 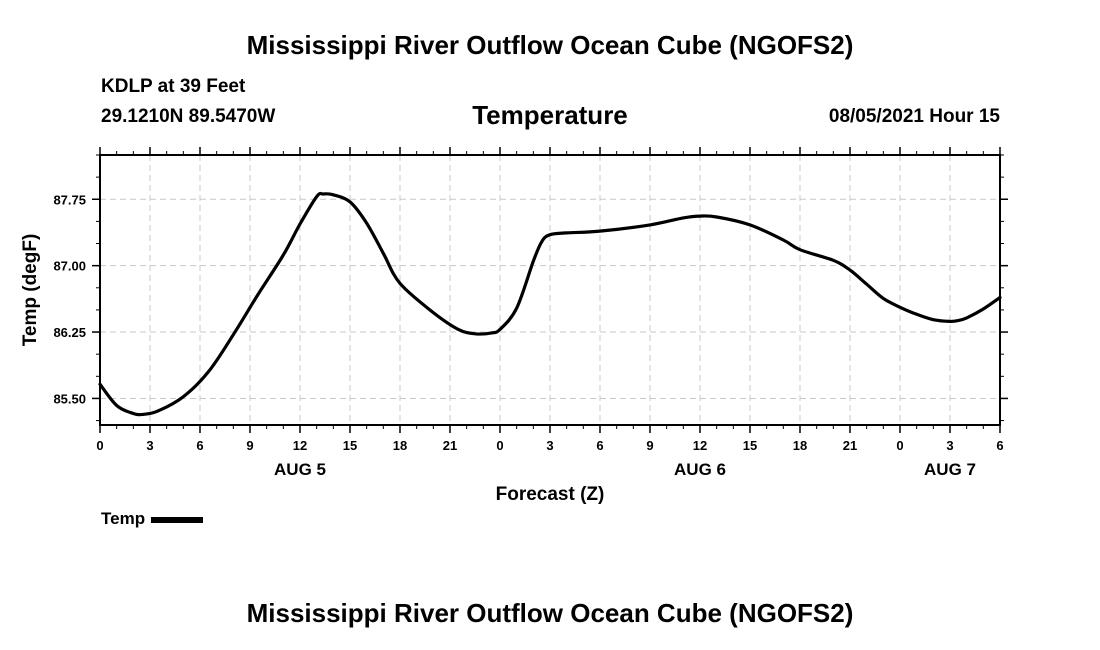 I want to click on legend: Temp, so click(x=152, y=519).